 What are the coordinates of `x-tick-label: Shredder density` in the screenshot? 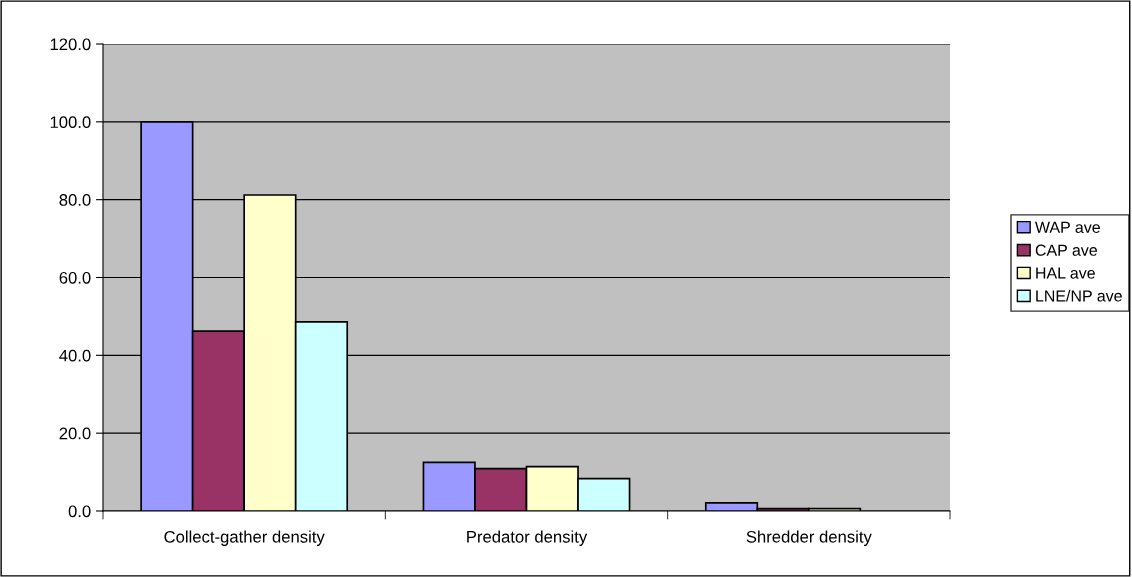 It's located at (809, 538).